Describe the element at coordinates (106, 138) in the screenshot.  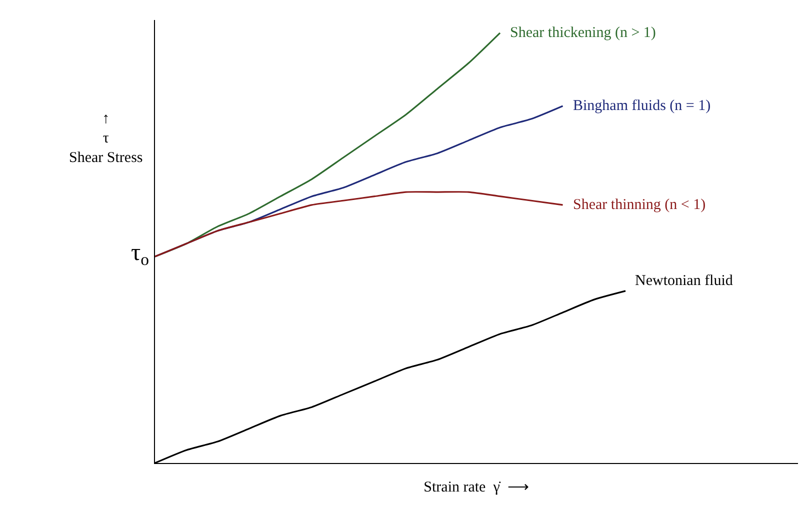
I see `y-axis-title: ↑ τ Shear Stress` at that location.